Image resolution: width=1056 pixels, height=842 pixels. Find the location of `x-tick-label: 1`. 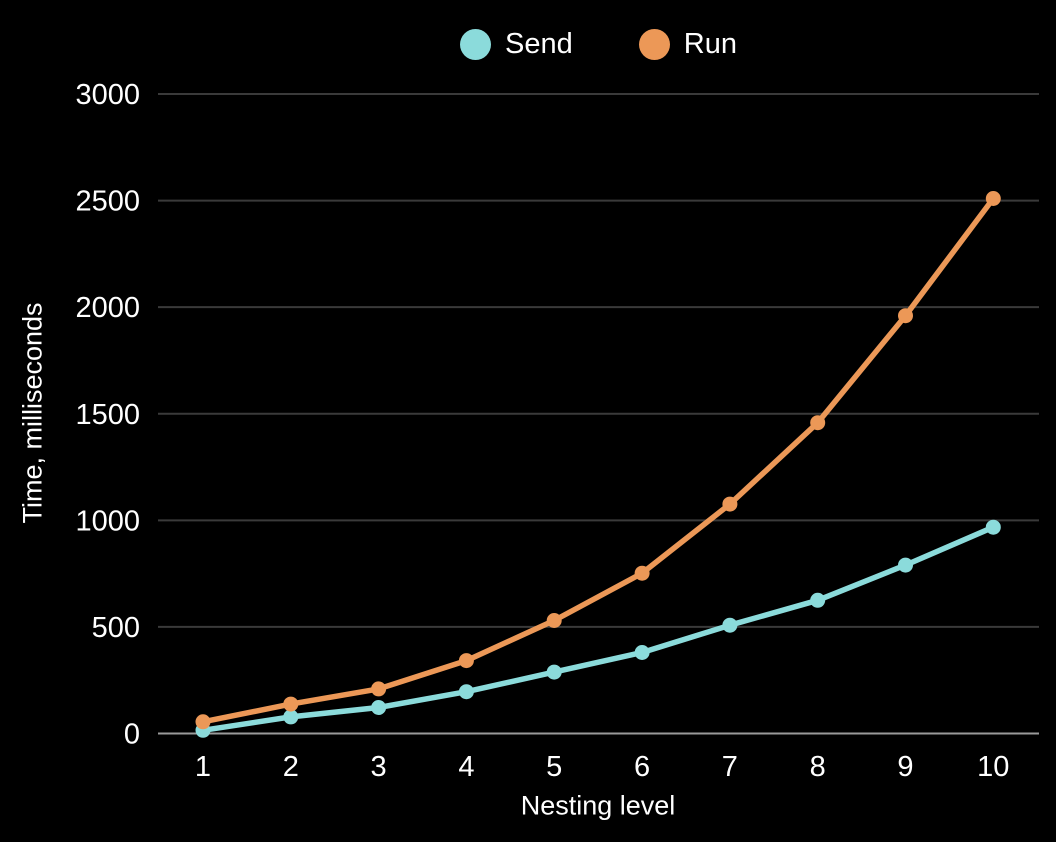

x-tick-label: 1 is located at coordinates (203, 767).